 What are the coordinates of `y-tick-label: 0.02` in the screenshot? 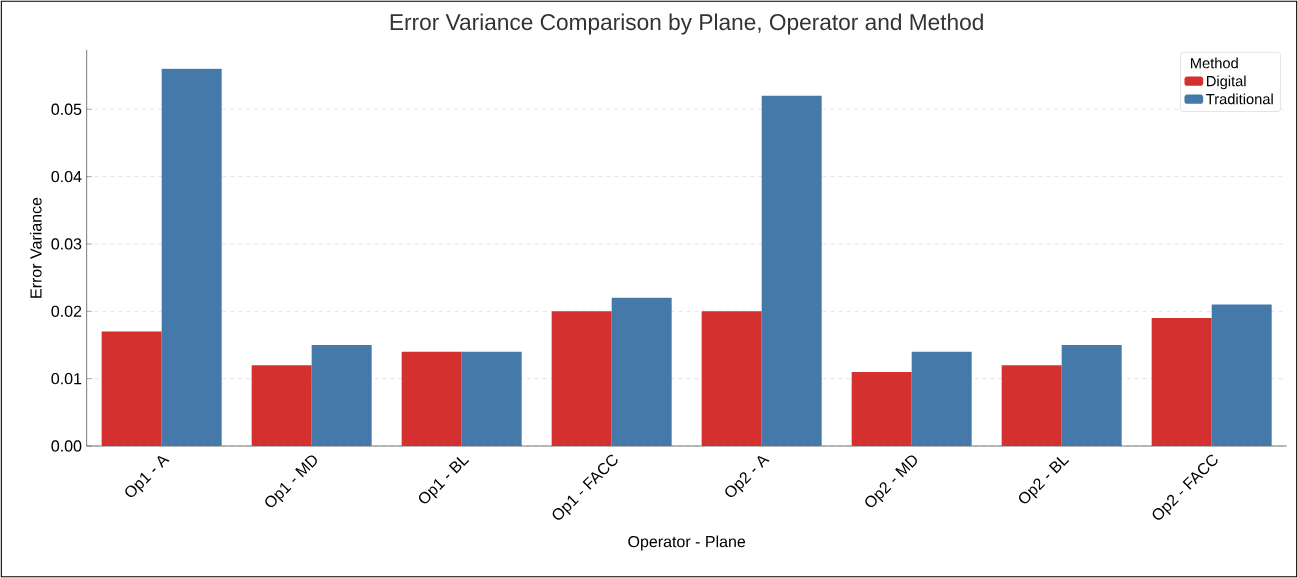 It's located at (66, 311).